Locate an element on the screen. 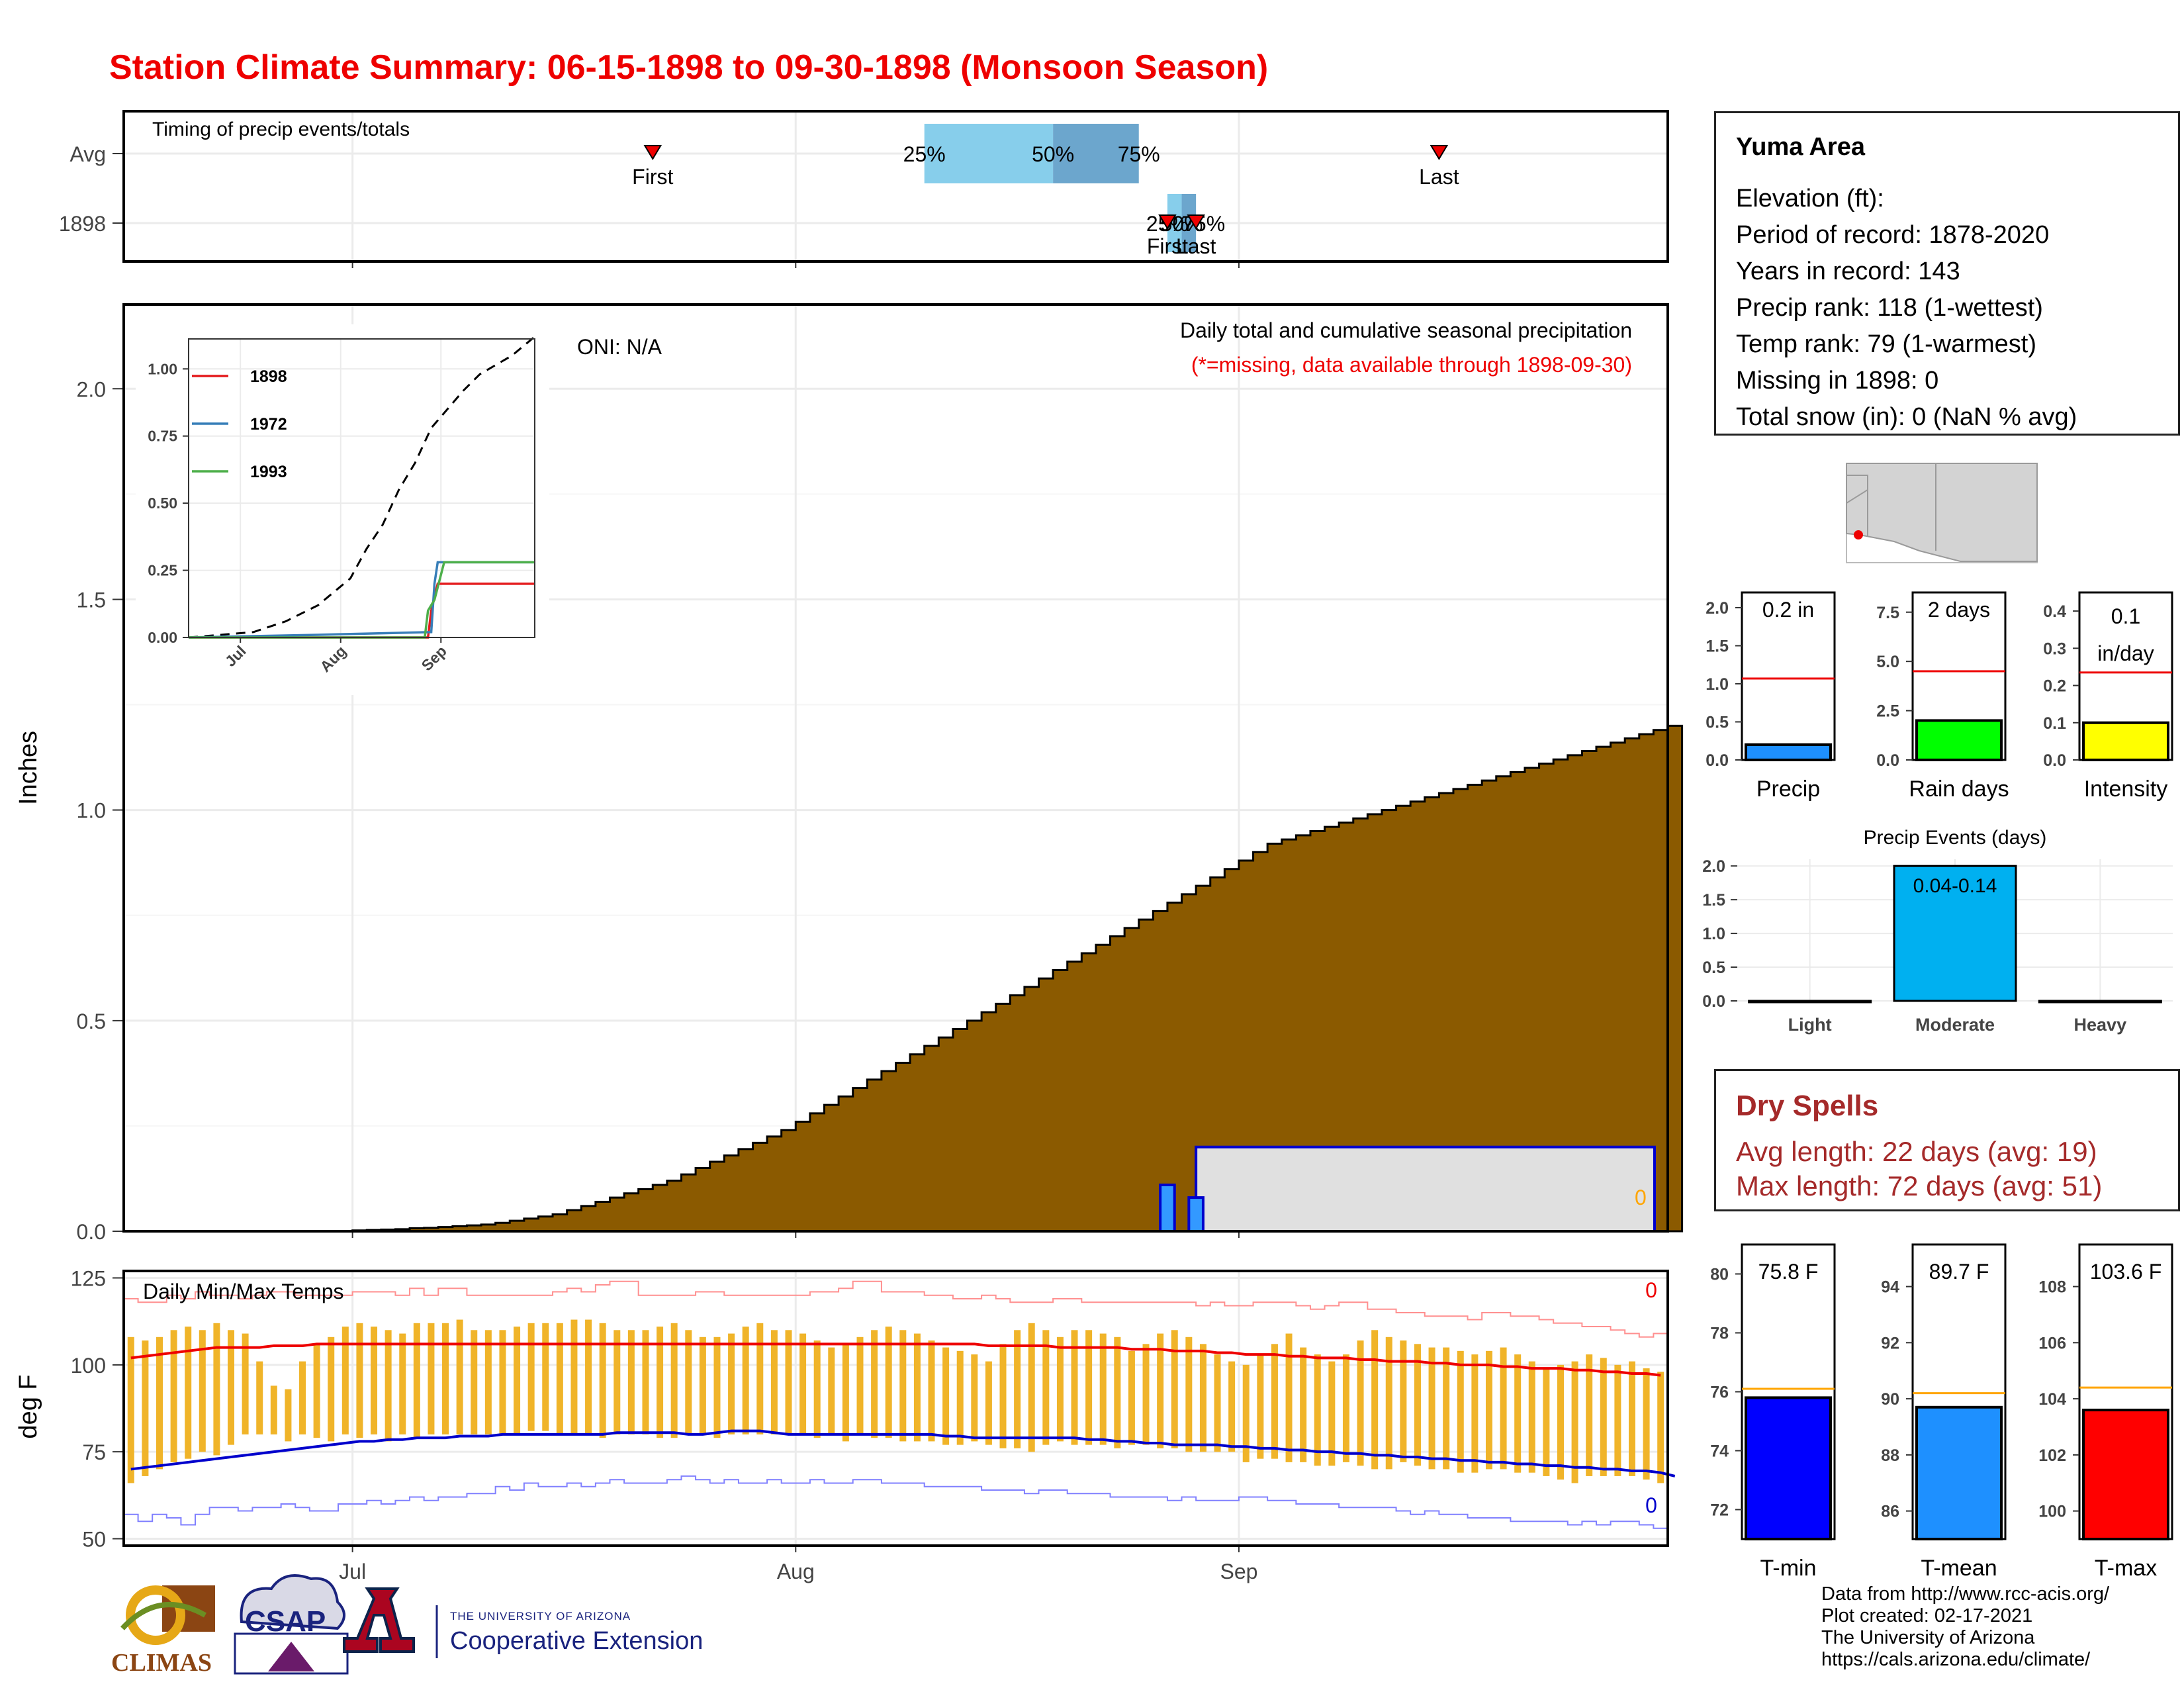 This screenshot has height=1688, width=2184. events-category-label: Moderate is located at coordinates (1955, 1025).